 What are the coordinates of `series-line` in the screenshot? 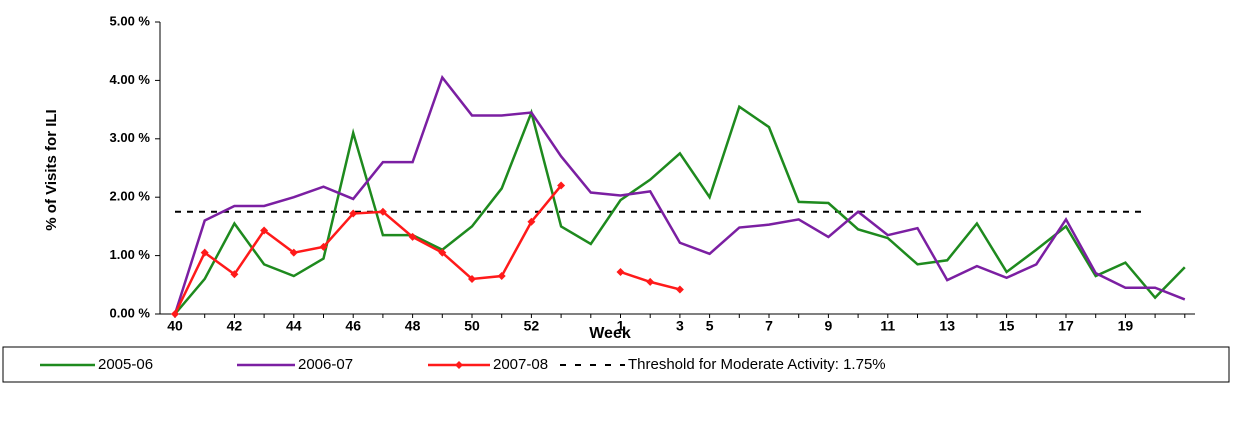 It's located at (368, 249).